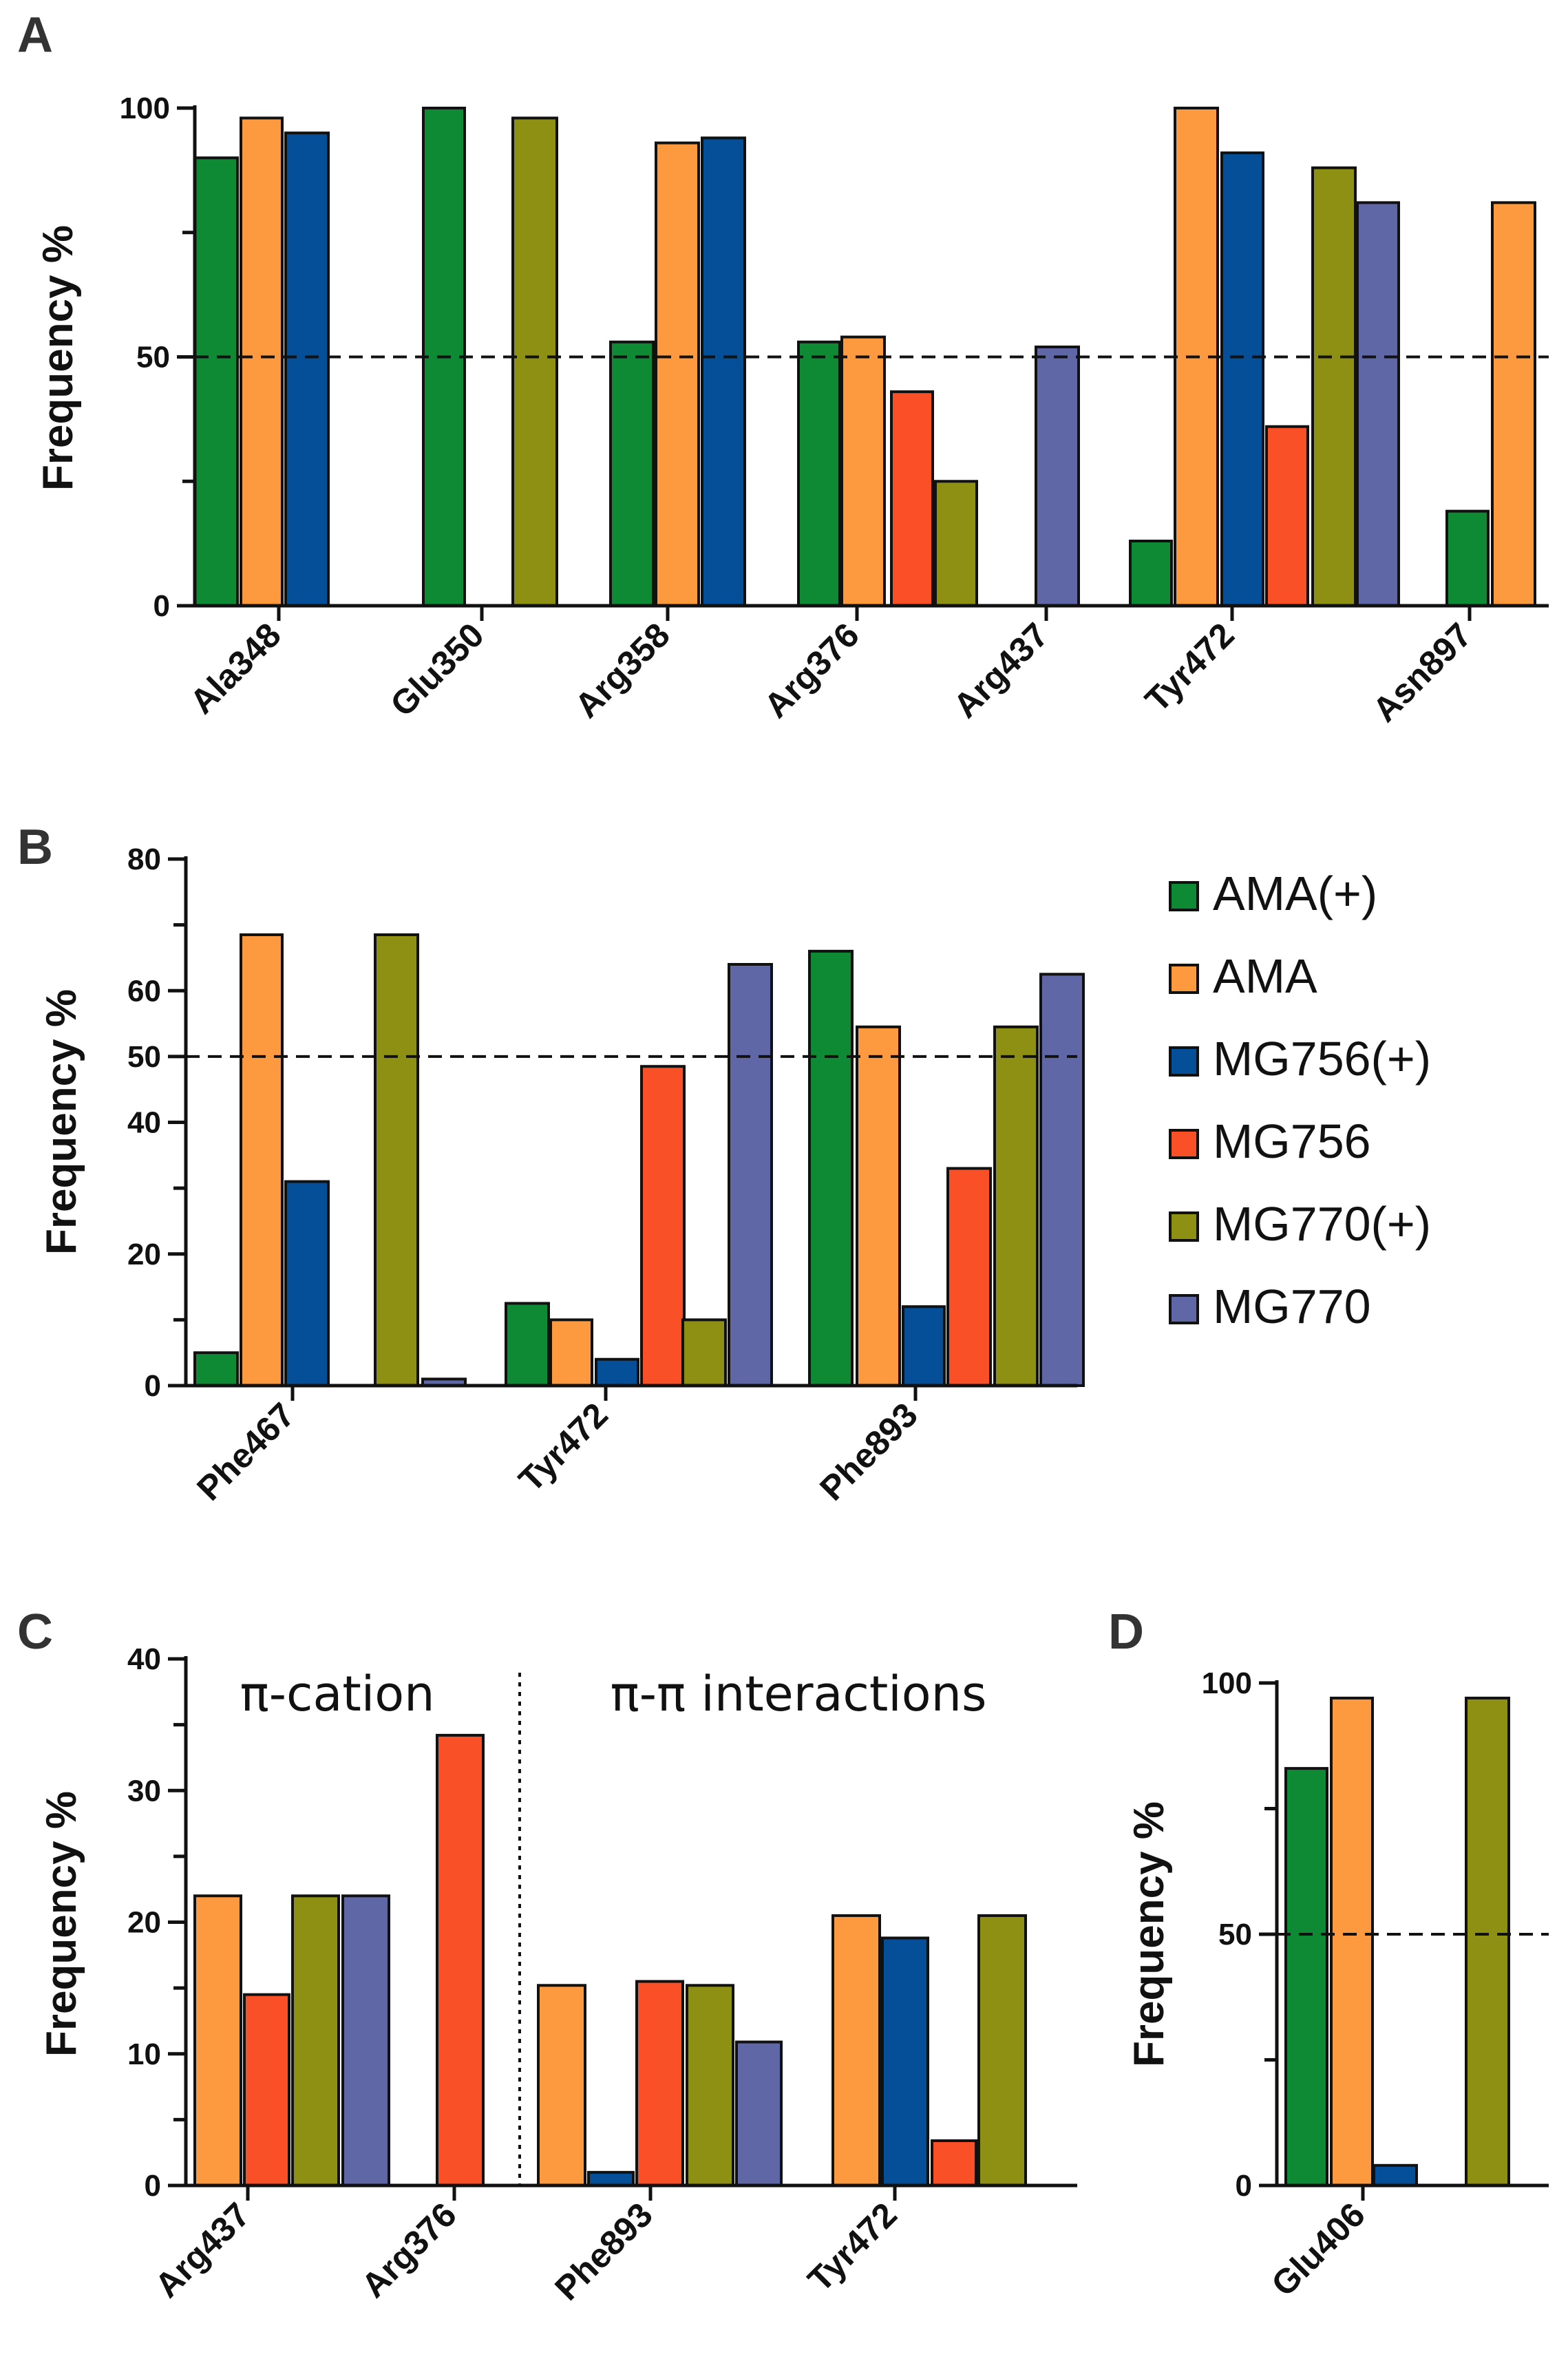 This screenshot has width=1568, height=2361. What do you see at coordinates (144, 1791) in the screenshot?
I see `y-tick-label: 30` at bounding box center [144, 1791].